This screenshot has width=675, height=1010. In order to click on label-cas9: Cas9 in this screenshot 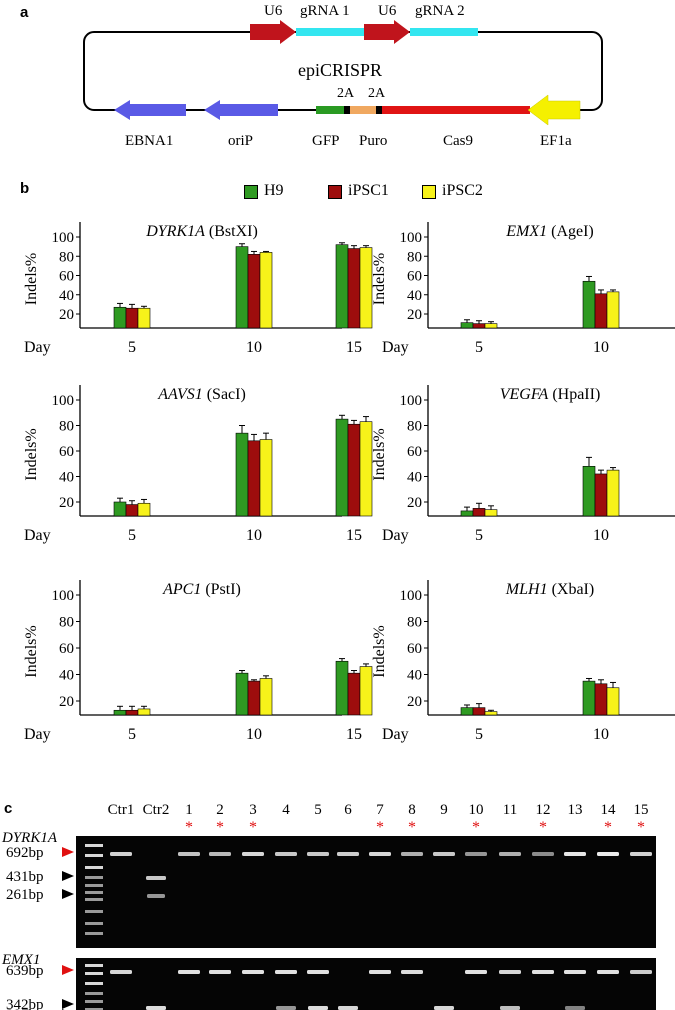, I will do `click(458, 141)`.